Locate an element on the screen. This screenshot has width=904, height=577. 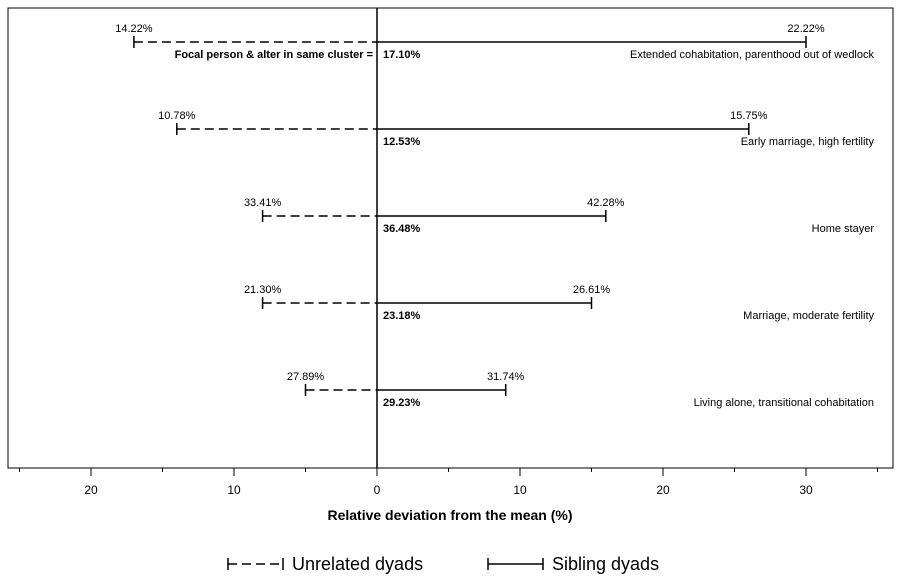
legend: Unrelated dyads Sibling dyads is located at coordinates (443, 564).